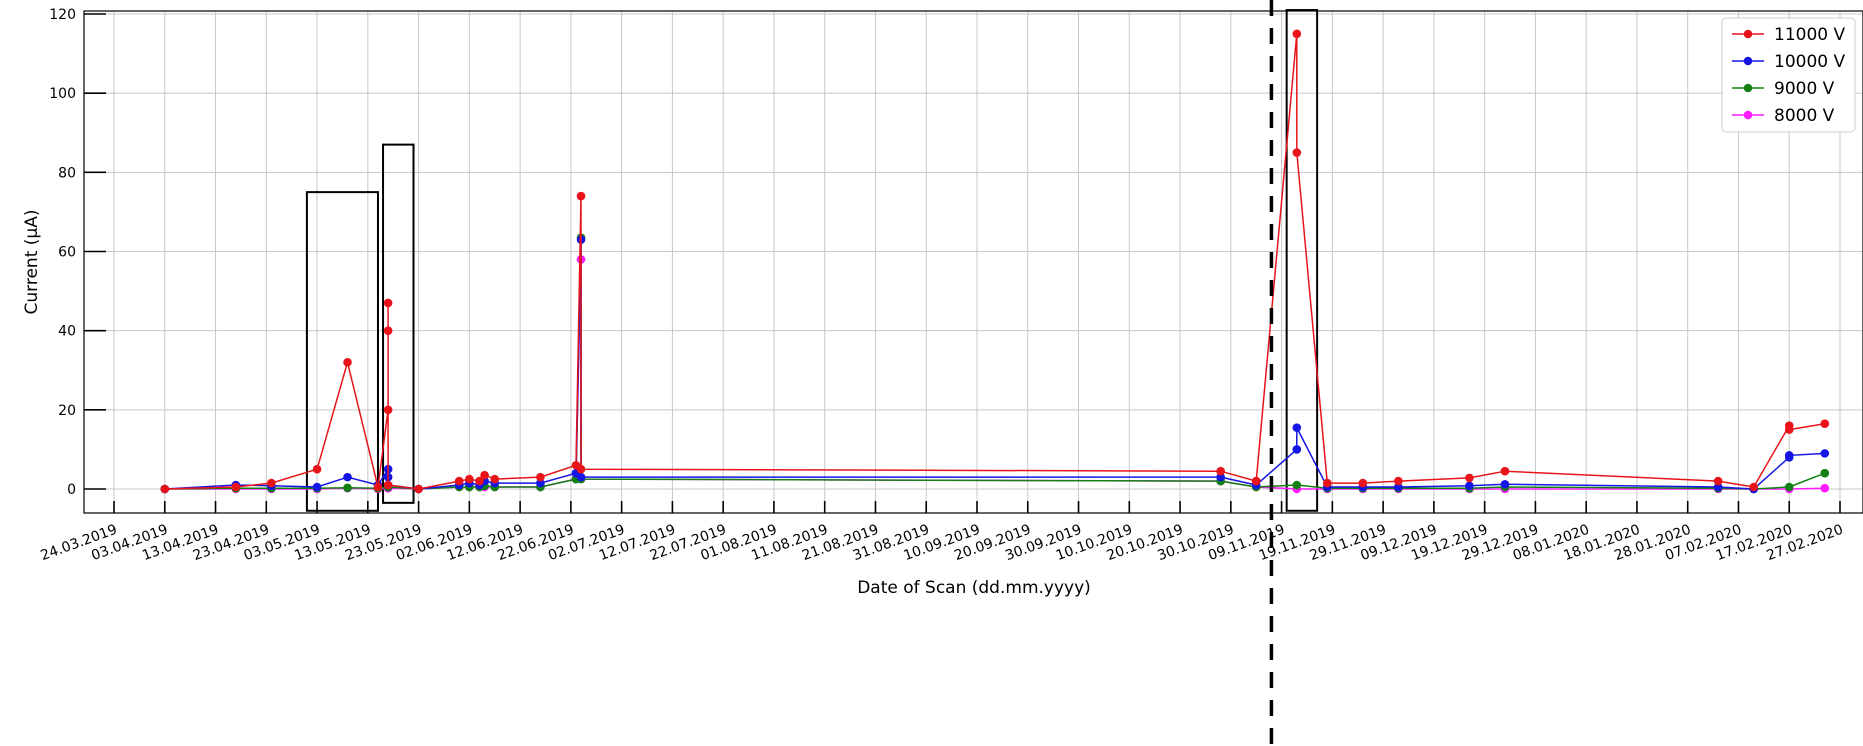 The image size is (1863, 746). What do you see at coordinates (67, 332) in the screenshot?
I see `y-tick-label: 40` at bounding box center [67, 332].